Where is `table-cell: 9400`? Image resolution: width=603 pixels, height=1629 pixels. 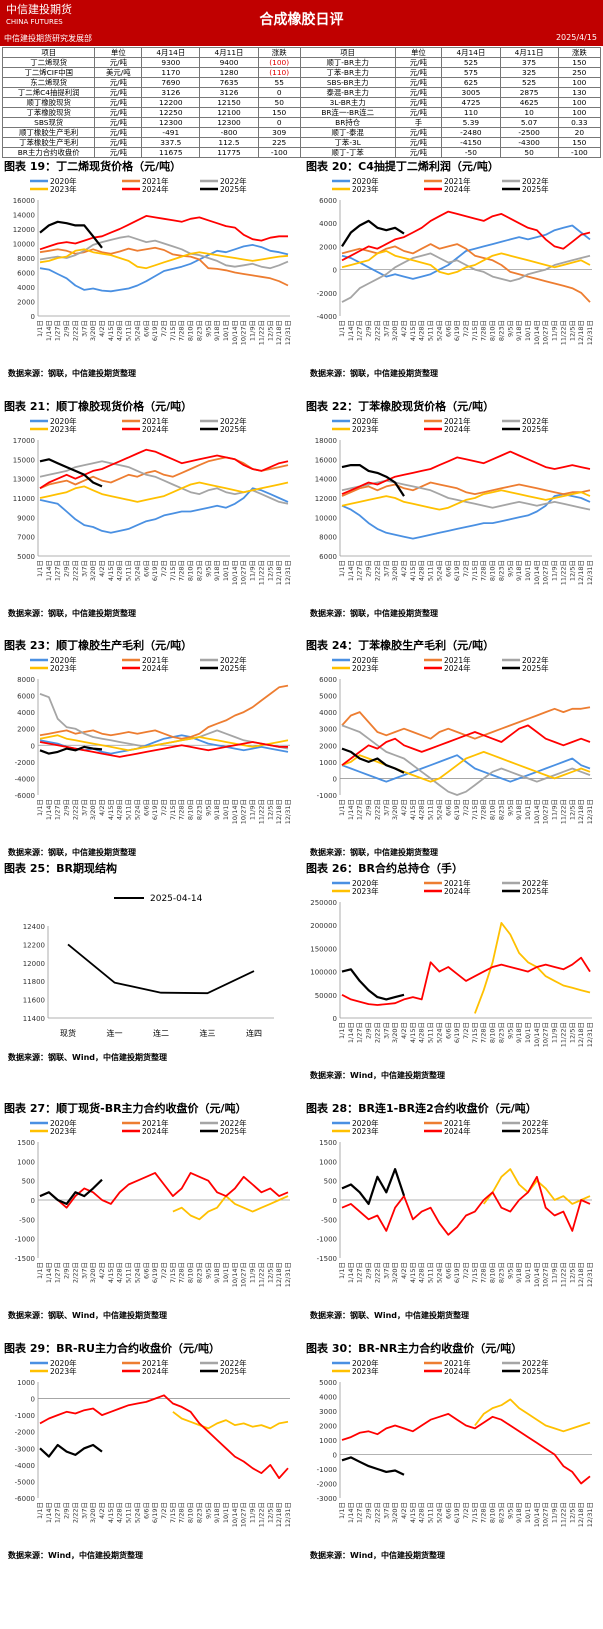
table-cell: 9400 is located at coordinates (229, 62).